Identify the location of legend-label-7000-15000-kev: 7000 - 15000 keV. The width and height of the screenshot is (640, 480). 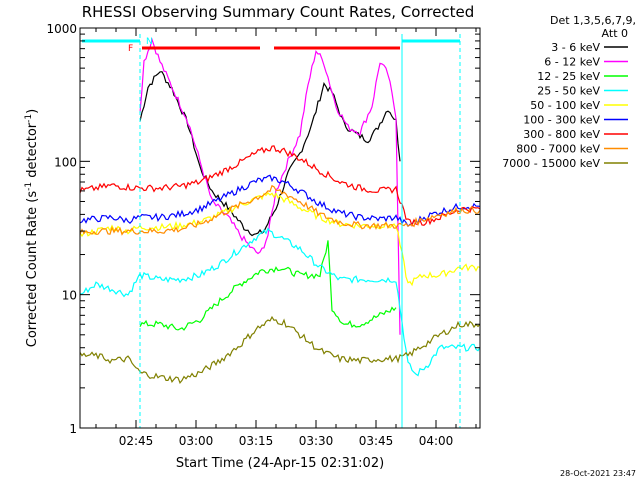
(551, 163).